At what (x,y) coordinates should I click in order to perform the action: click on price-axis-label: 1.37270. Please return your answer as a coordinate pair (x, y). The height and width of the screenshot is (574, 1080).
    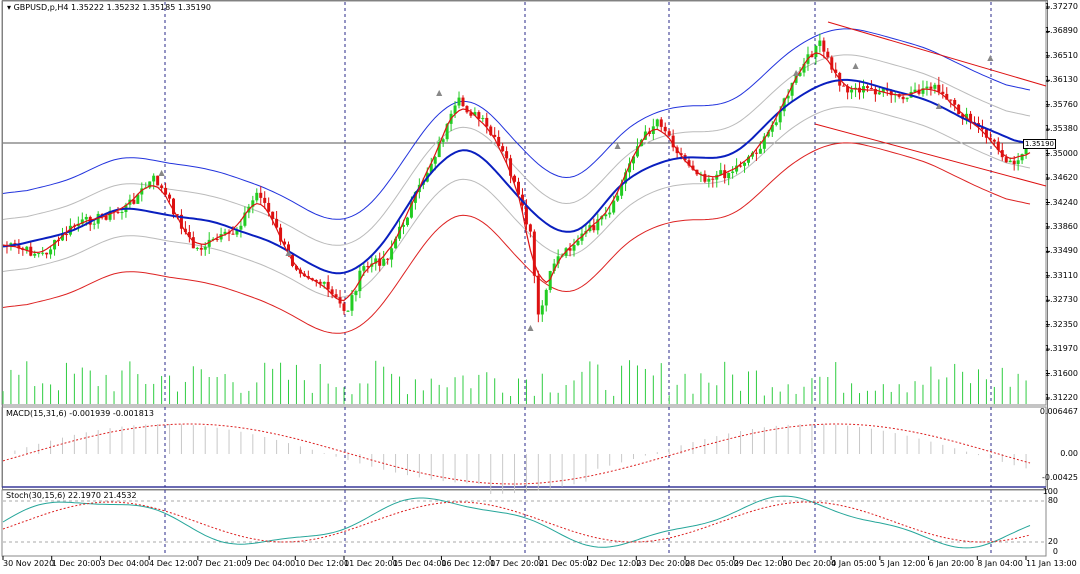
    Looking at the image, I should click on (1061, 6).